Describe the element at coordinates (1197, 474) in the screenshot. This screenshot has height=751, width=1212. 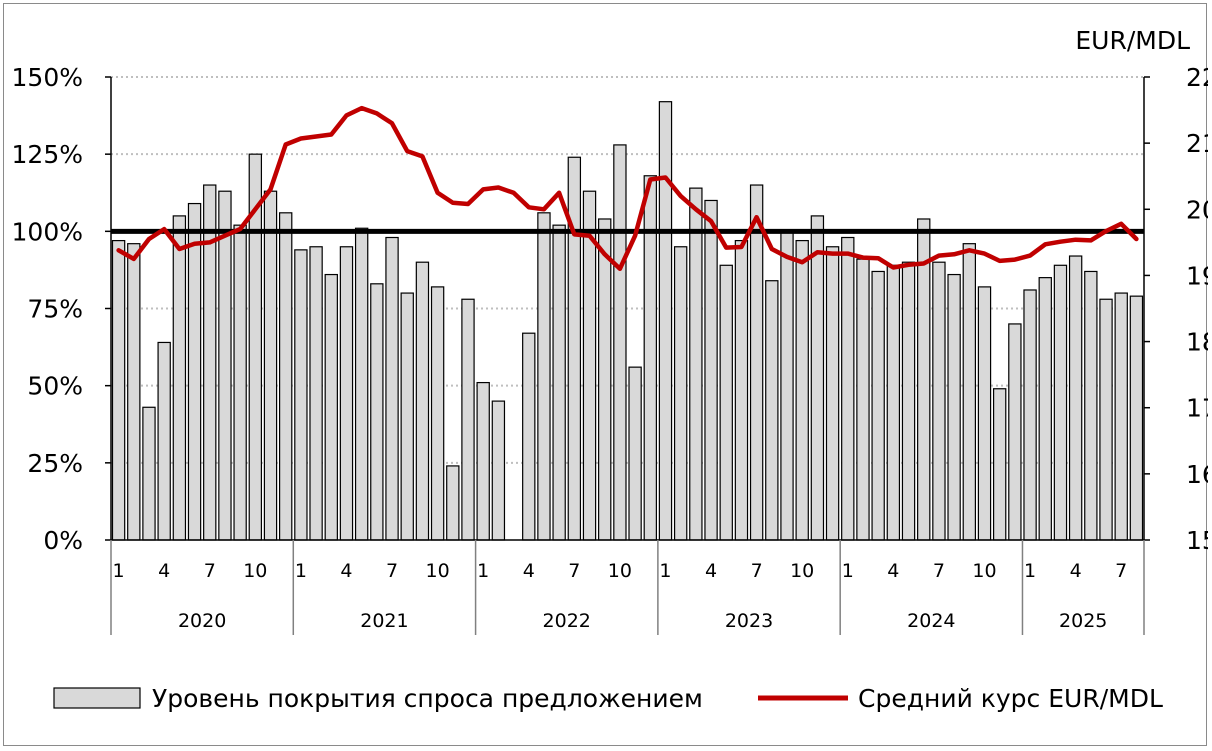
I see `y-right-tick-label: 16` at that location.